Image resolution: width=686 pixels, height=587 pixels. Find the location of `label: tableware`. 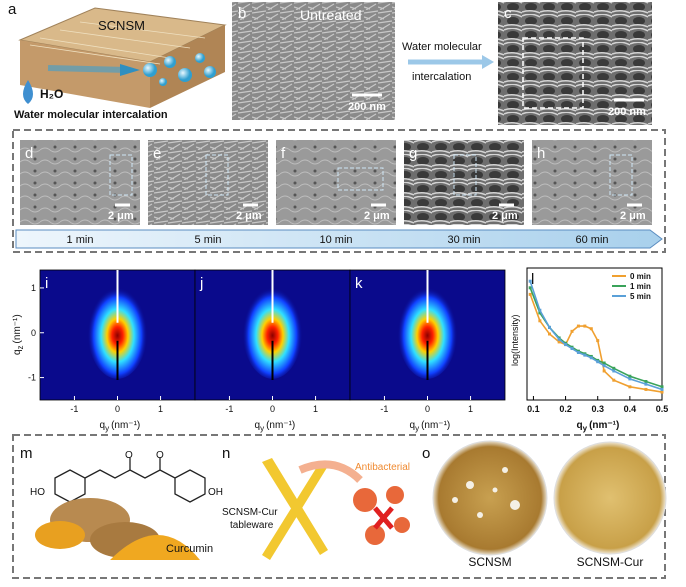

label: tableware is located at coordinates (252, 525).